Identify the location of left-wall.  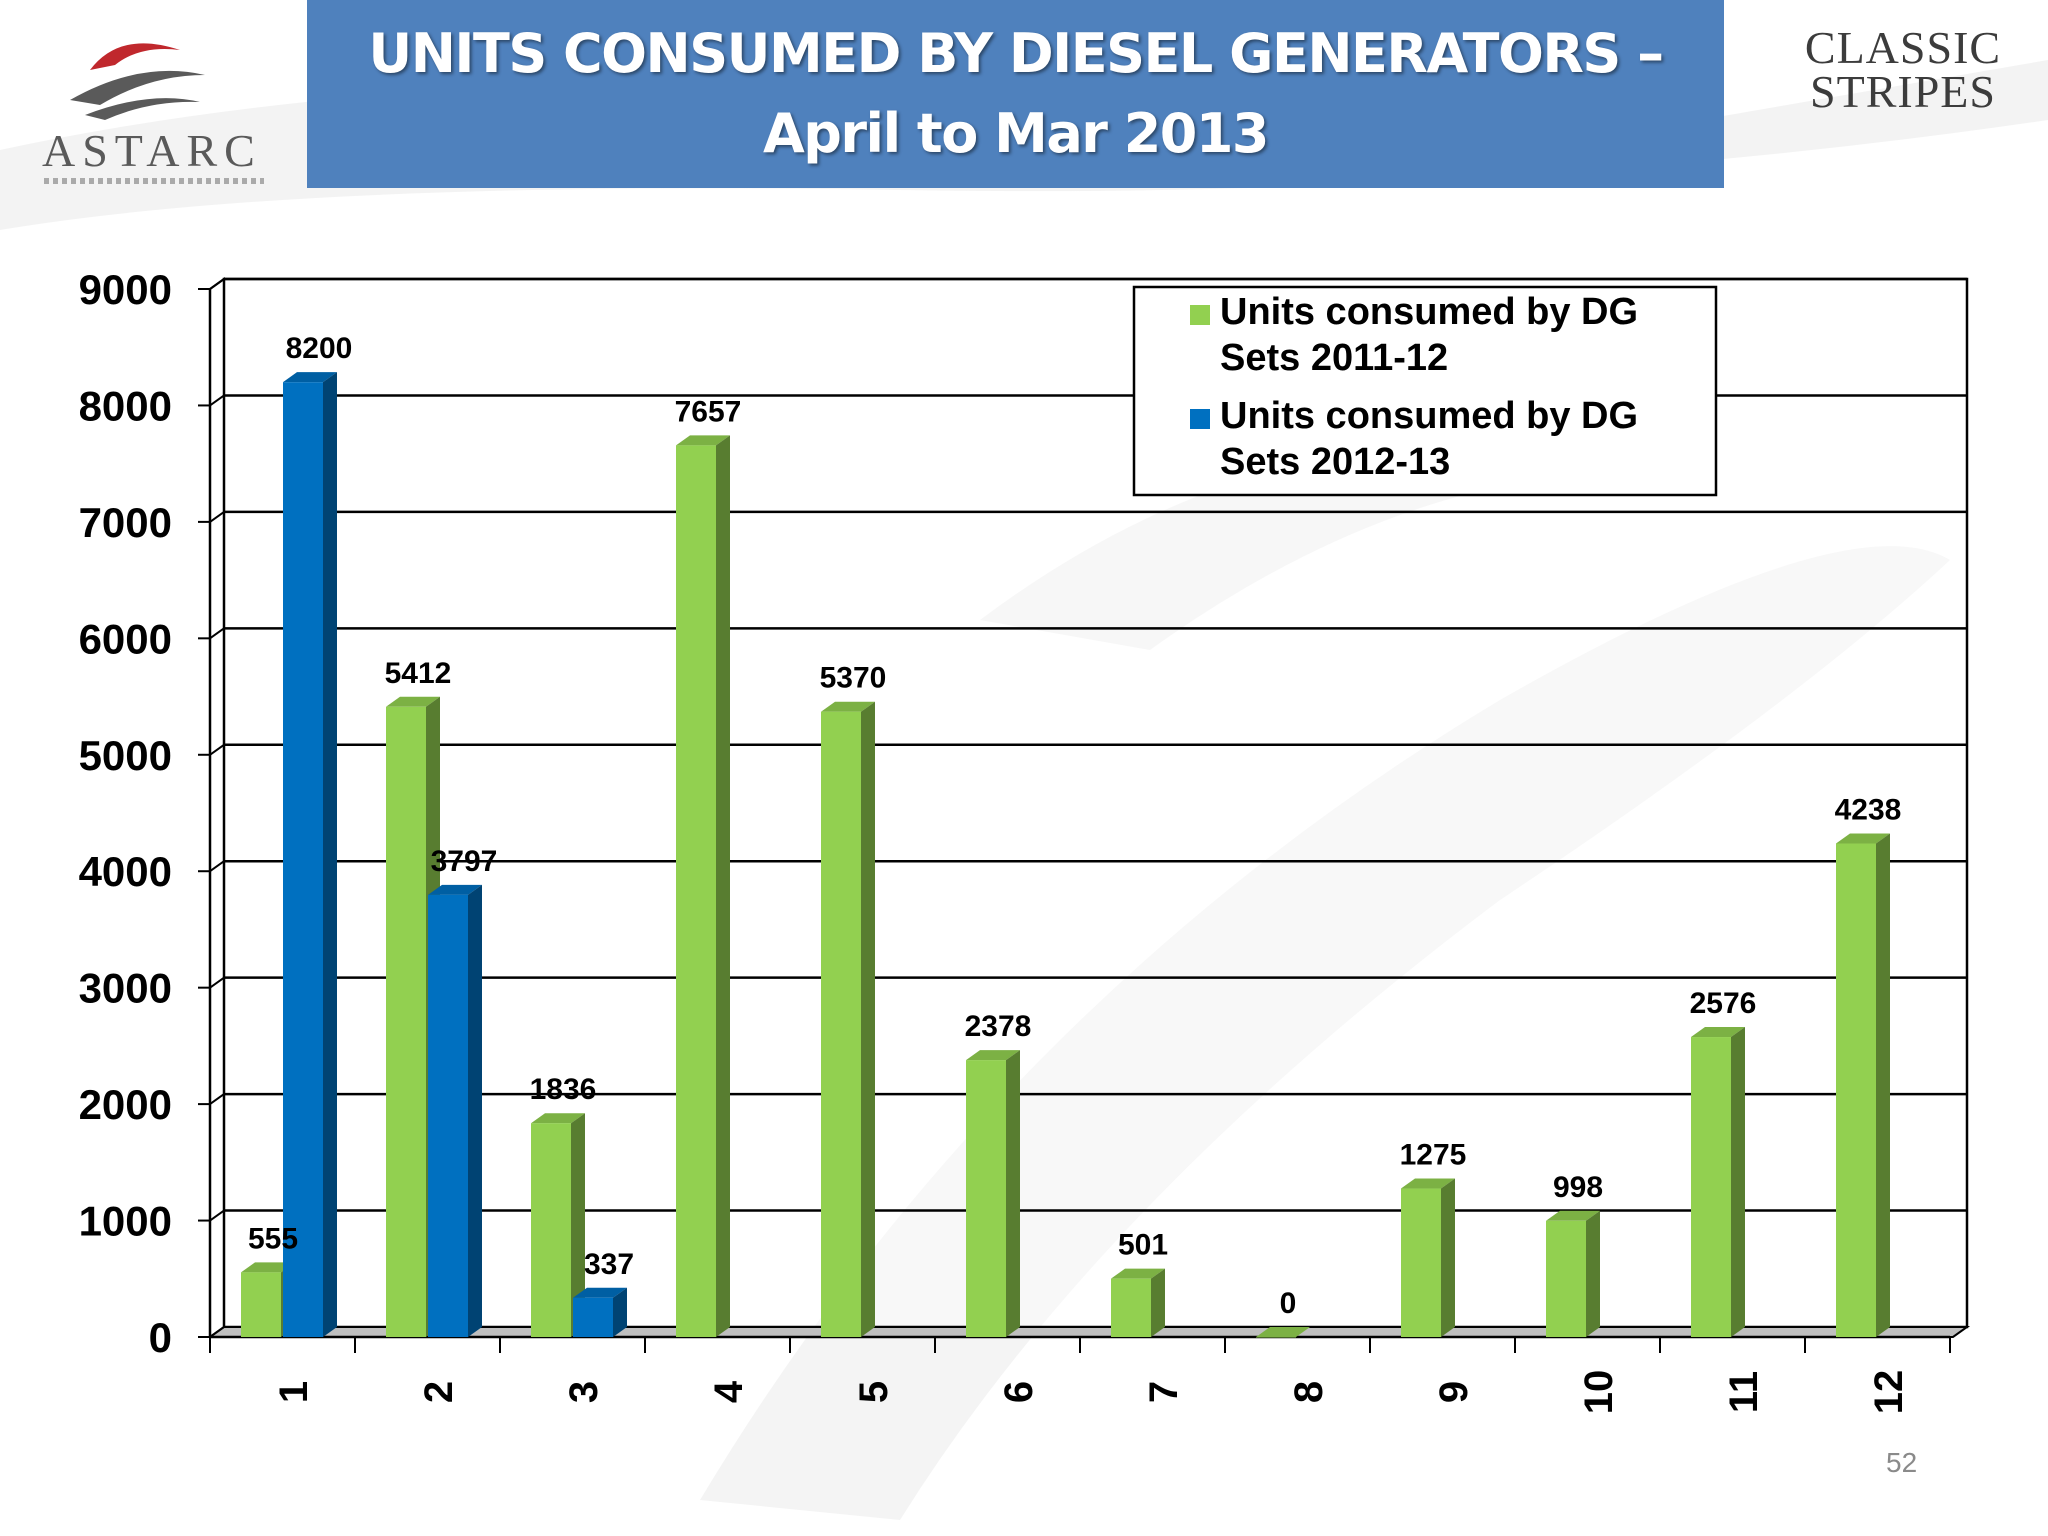
(217, 808).